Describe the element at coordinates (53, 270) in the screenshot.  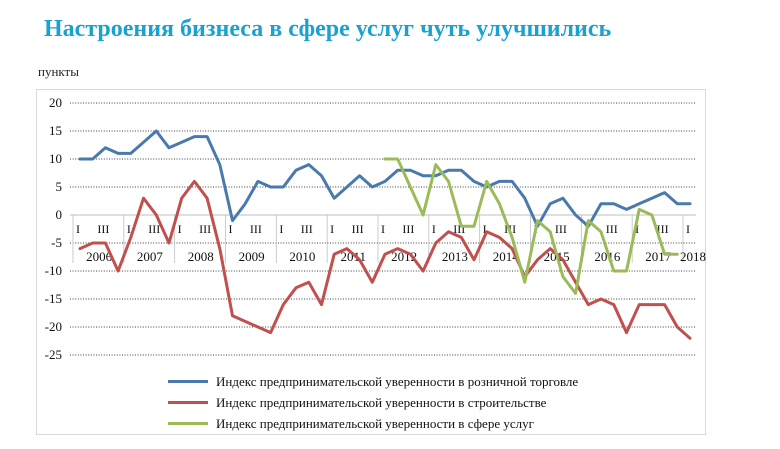
I see `y-tick-label: -10` at that location.